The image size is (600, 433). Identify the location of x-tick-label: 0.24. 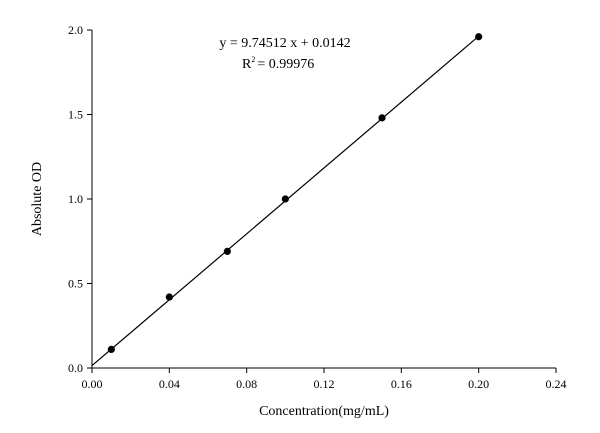
(556, 384).